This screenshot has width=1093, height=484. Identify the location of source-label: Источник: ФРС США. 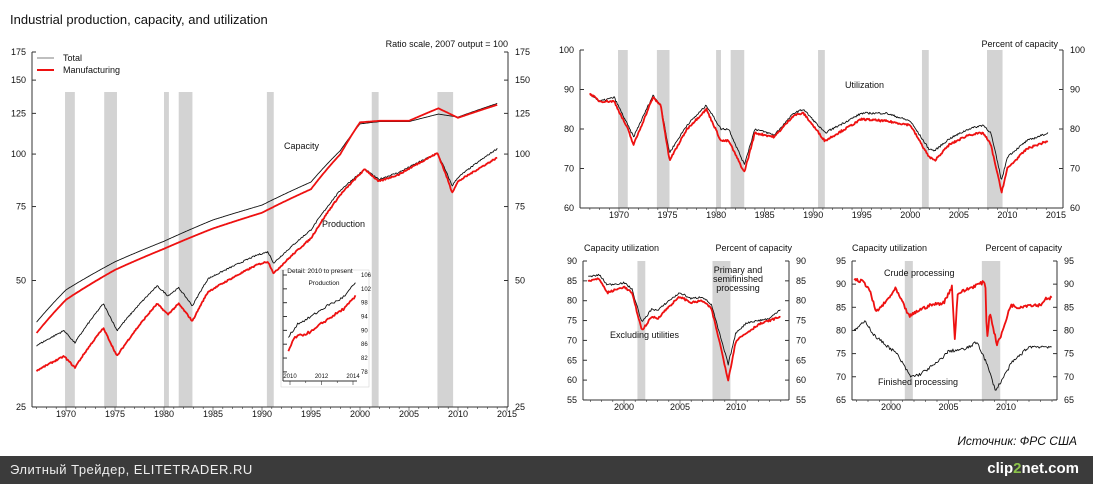
(1017, 441).